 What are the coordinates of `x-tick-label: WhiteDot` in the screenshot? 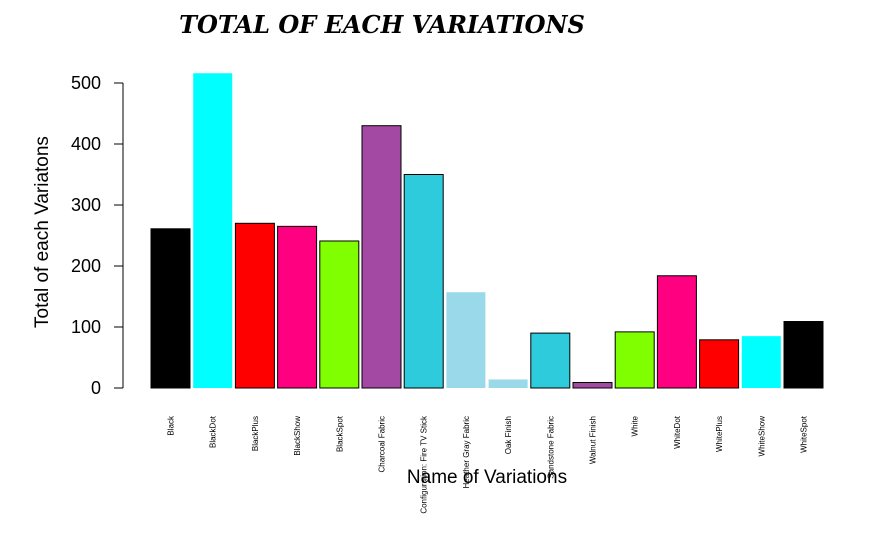 It's located at (677, 432).